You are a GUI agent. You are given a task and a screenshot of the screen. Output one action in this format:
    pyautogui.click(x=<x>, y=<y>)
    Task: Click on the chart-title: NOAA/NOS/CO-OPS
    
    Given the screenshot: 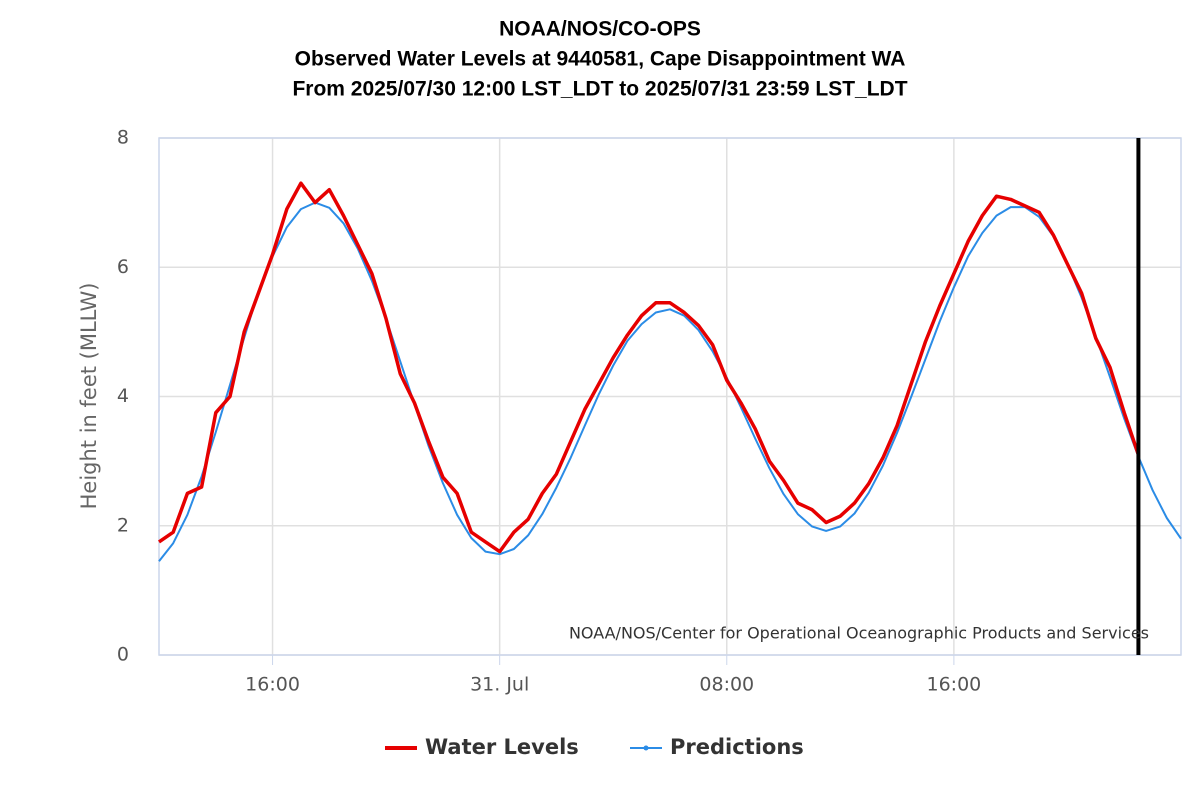 What is the action you would take?
    pyautogui.click(x=600, y=29)
    